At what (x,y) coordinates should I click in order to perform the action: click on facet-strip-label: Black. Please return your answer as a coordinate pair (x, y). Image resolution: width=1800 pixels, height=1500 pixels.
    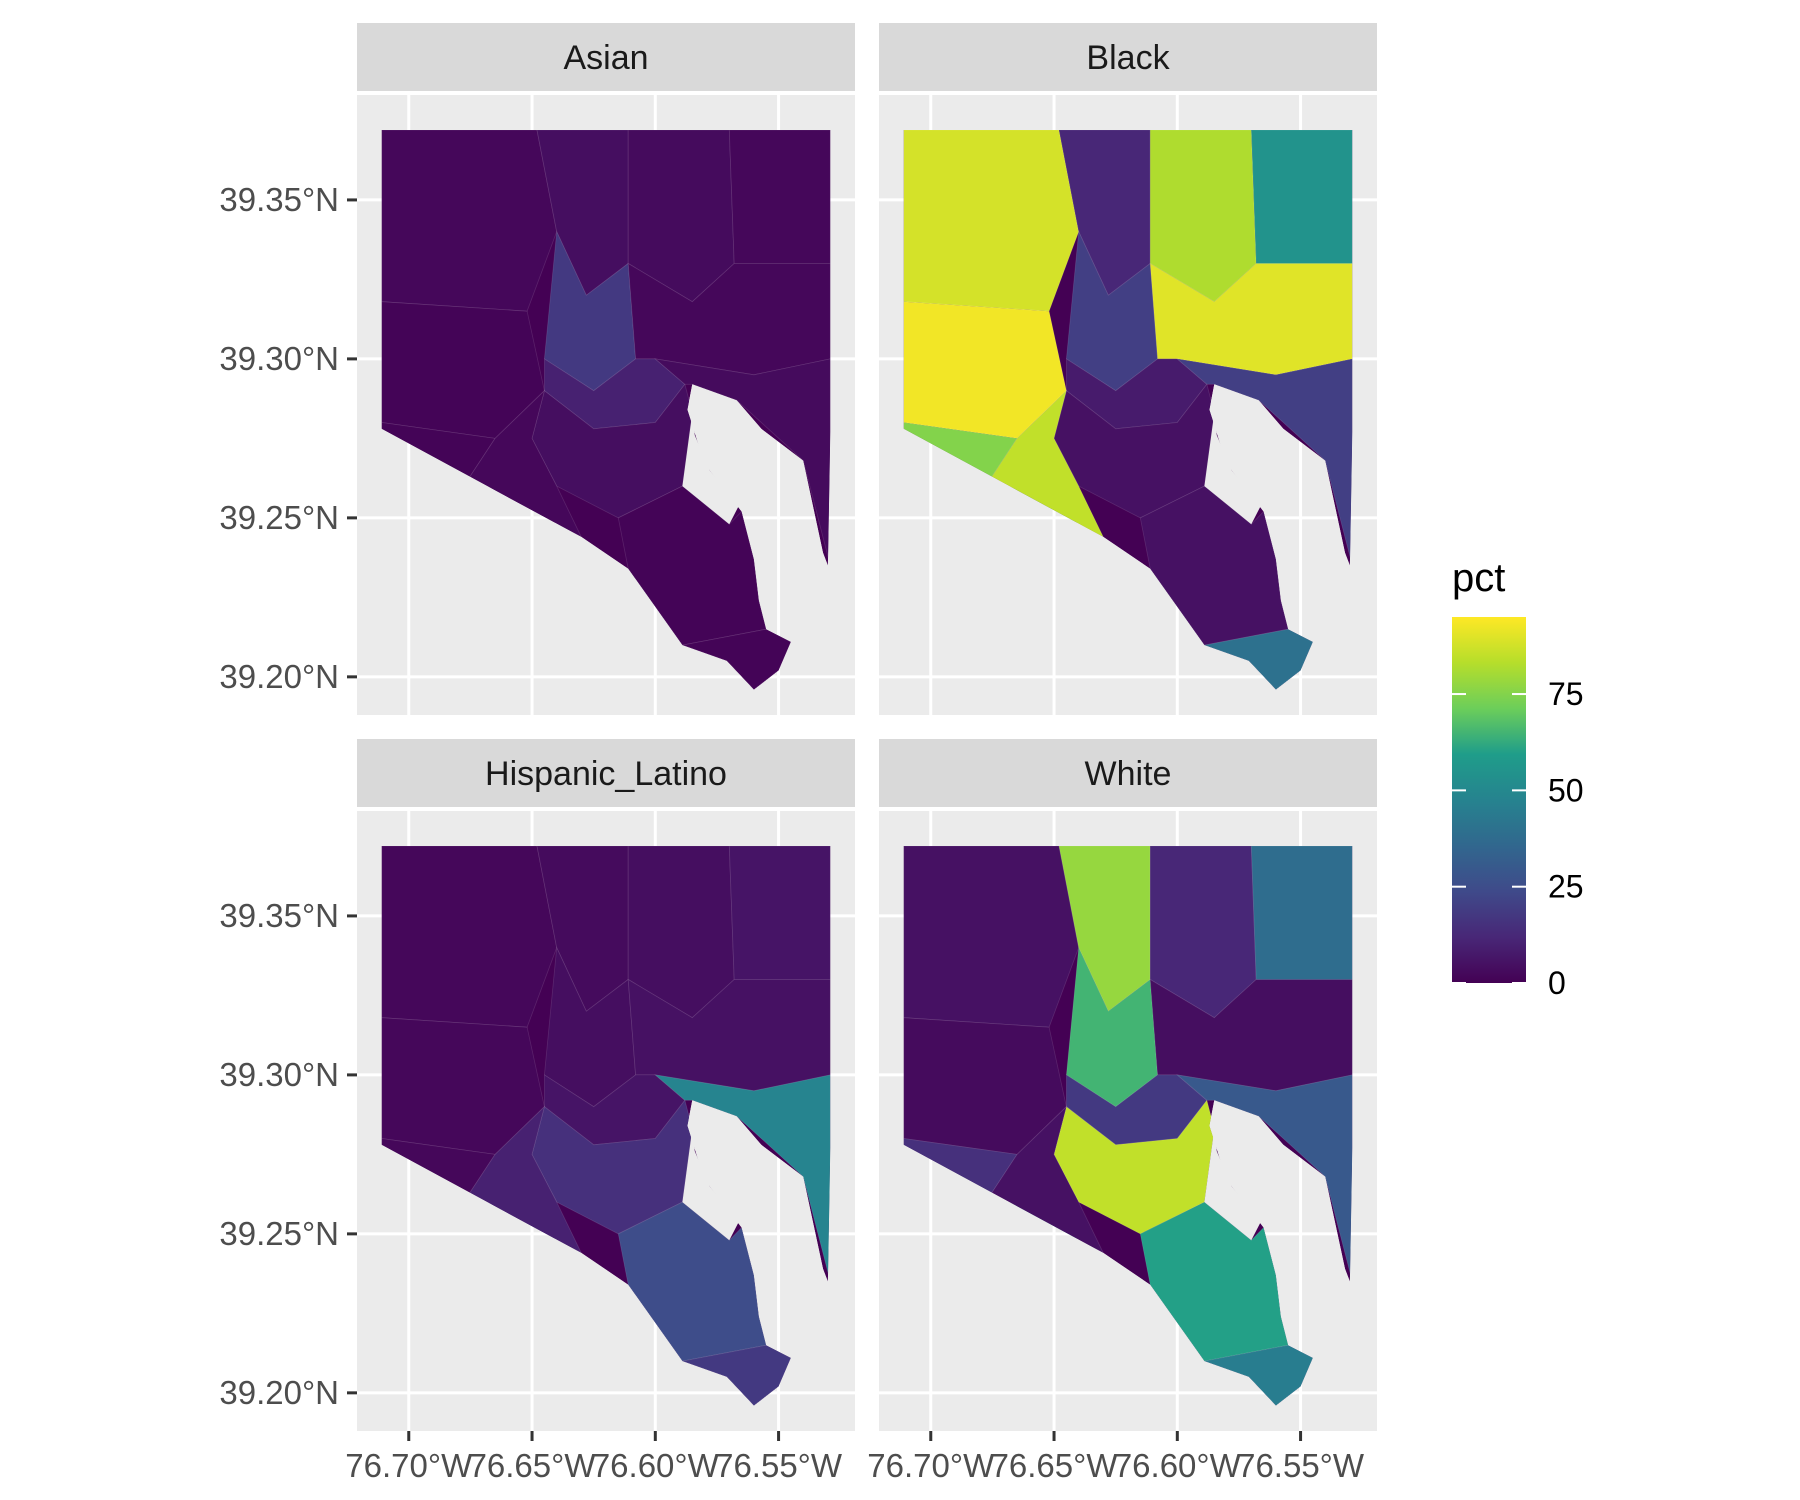
    Looking at the image, I should click on (1128, 58).